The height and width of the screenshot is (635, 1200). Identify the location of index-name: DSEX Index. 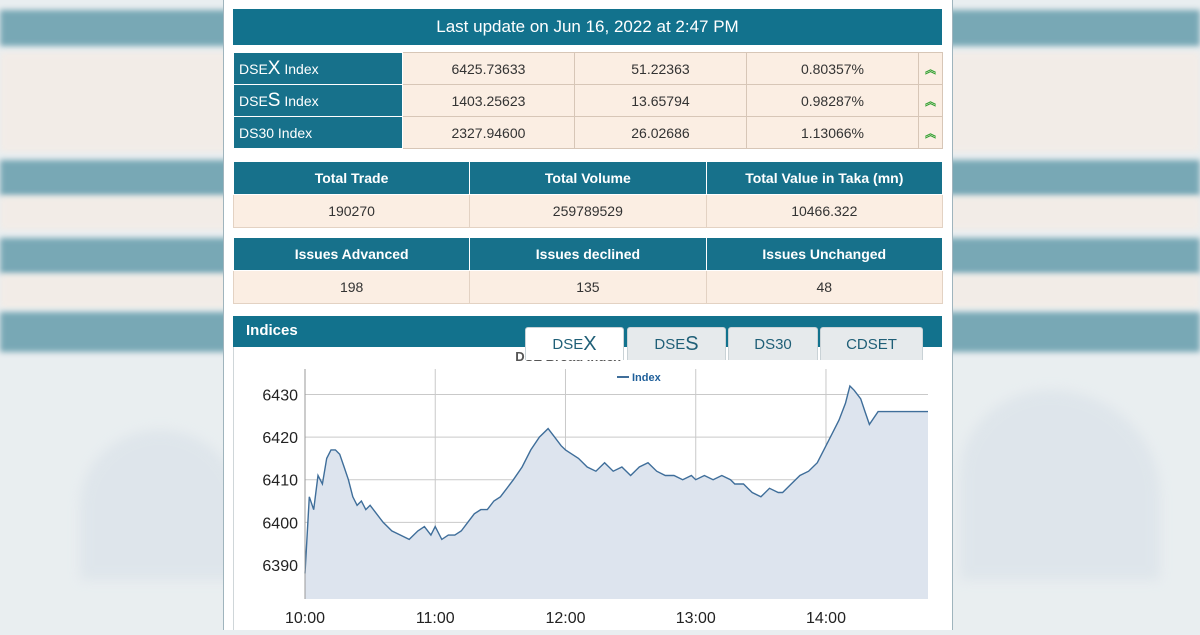
(318, 68).